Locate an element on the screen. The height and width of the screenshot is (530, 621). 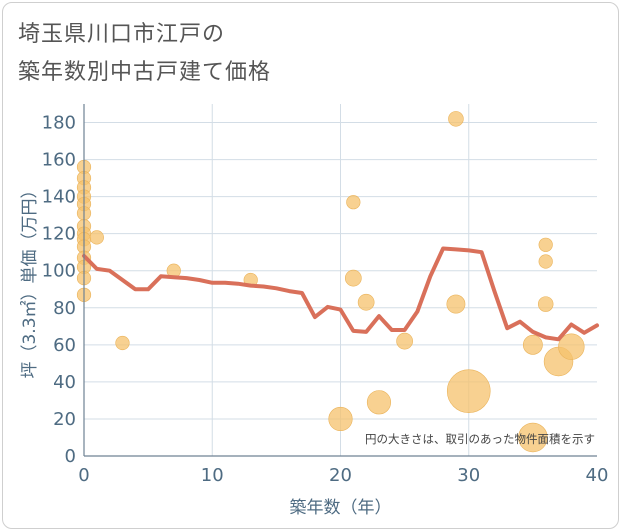
y-tick-label-2: 40 is located at coordinates (64, 382).